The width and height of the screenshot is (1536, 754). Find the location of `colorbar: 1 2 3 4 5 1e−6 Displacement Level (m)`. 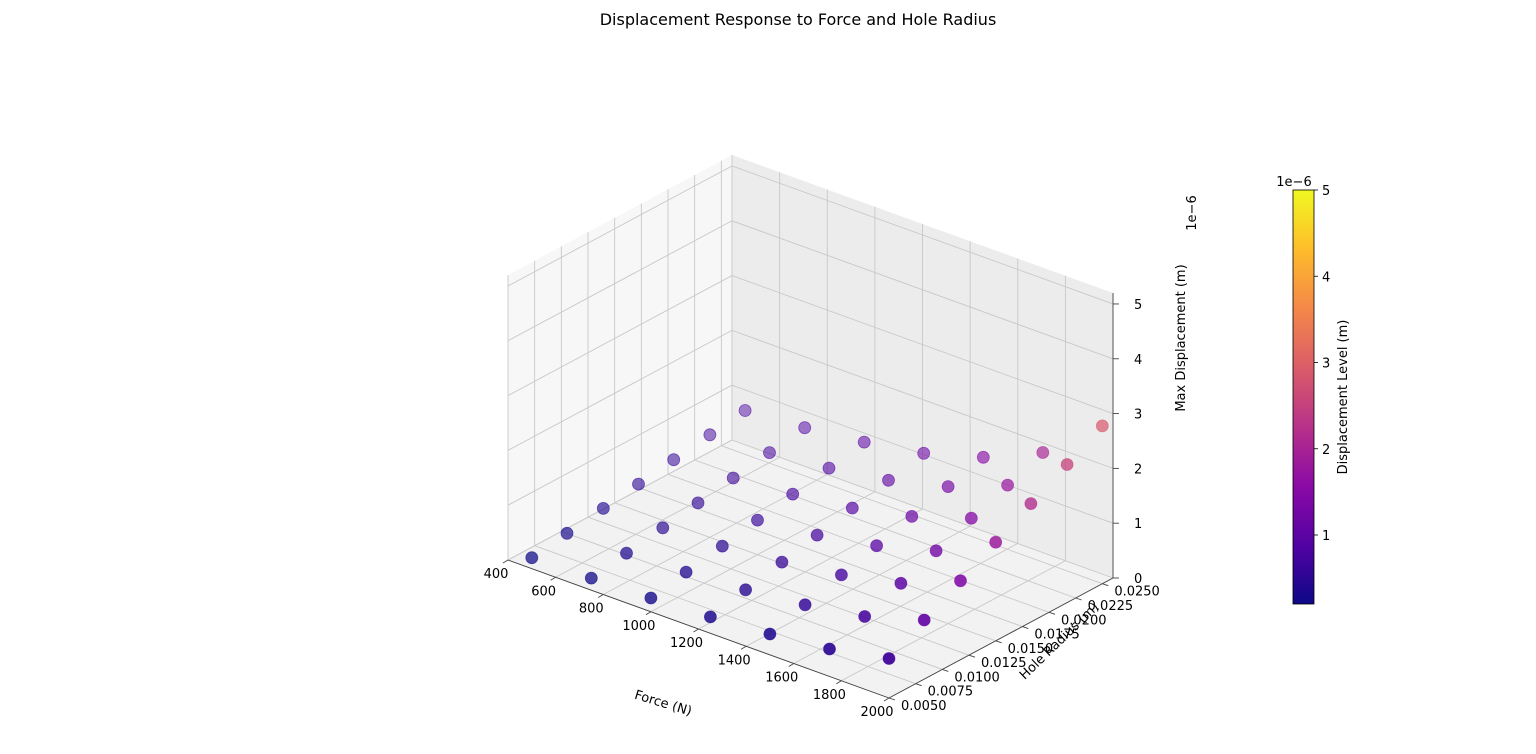

colorbar: 1 2 3 4 5 1e−6 Displacement Level (m) is located at coordinates (1313, 390).